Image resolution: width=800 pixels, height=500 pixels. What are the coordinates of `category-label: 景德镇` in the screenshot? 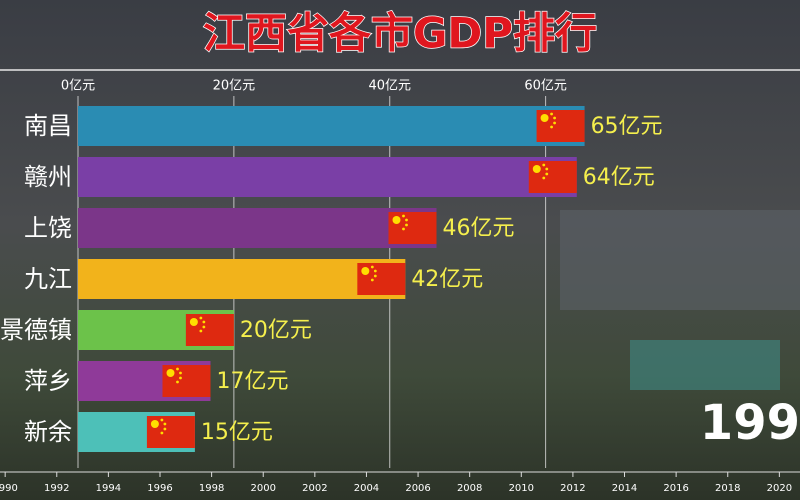 It's located at (36, 330).